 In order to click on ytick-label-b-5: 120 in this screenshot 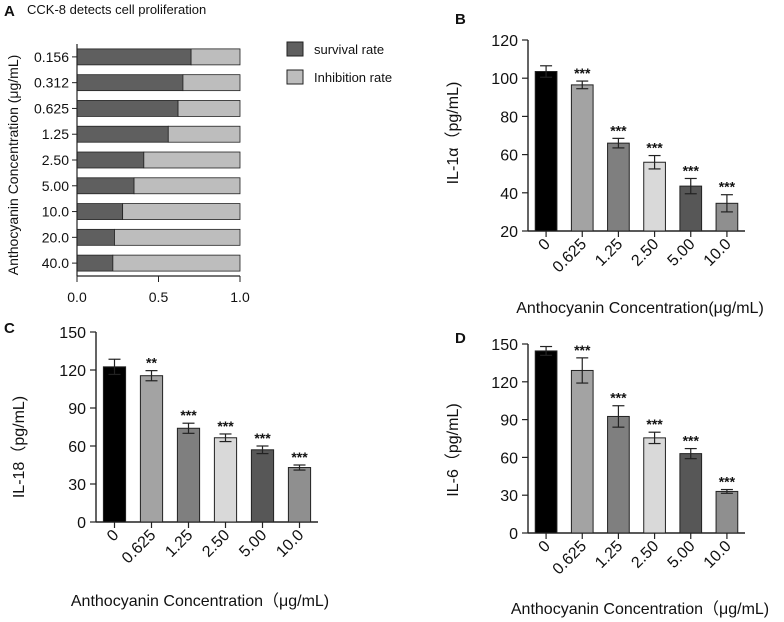, I will do `click(504, 41)`.